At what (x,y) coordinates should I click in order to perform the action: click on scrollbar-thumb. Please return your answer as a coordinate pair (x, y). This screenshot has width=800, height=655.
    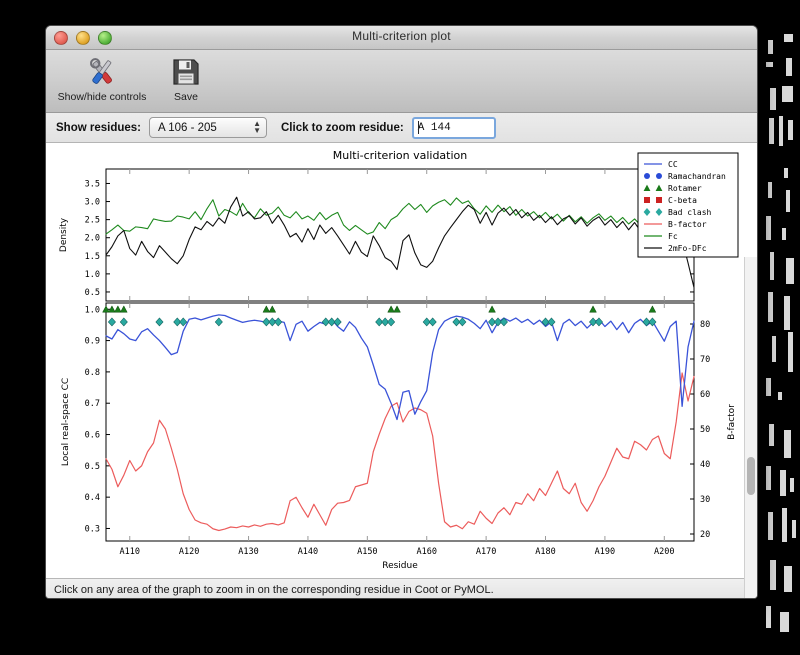
    Looking at the image, I should click on (751, 476).